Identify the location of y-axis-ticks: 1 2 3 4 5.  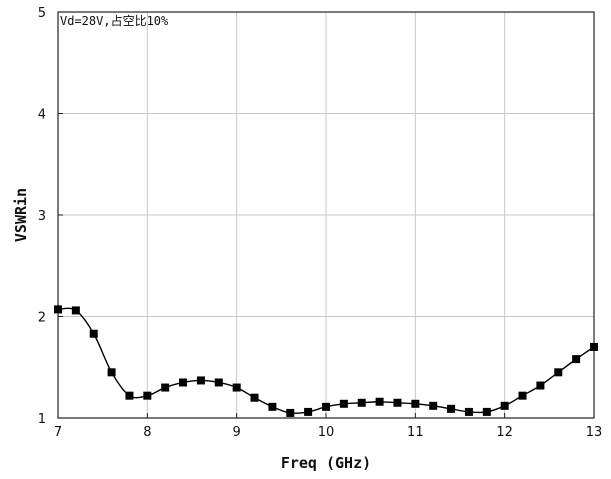
(50, 216).